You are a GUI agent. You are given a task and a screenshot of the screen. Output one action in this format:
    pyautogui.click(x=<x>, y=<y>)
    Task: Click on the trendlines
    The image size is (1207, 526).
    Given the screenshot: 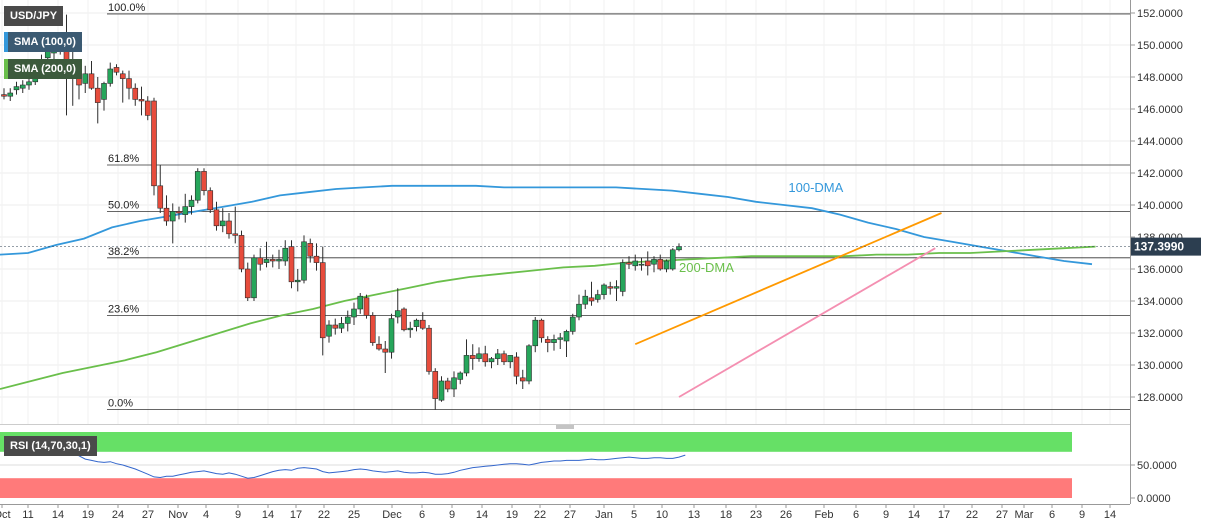 What is the action you would take?
    pyautogui.click(x=788, y=305)
    